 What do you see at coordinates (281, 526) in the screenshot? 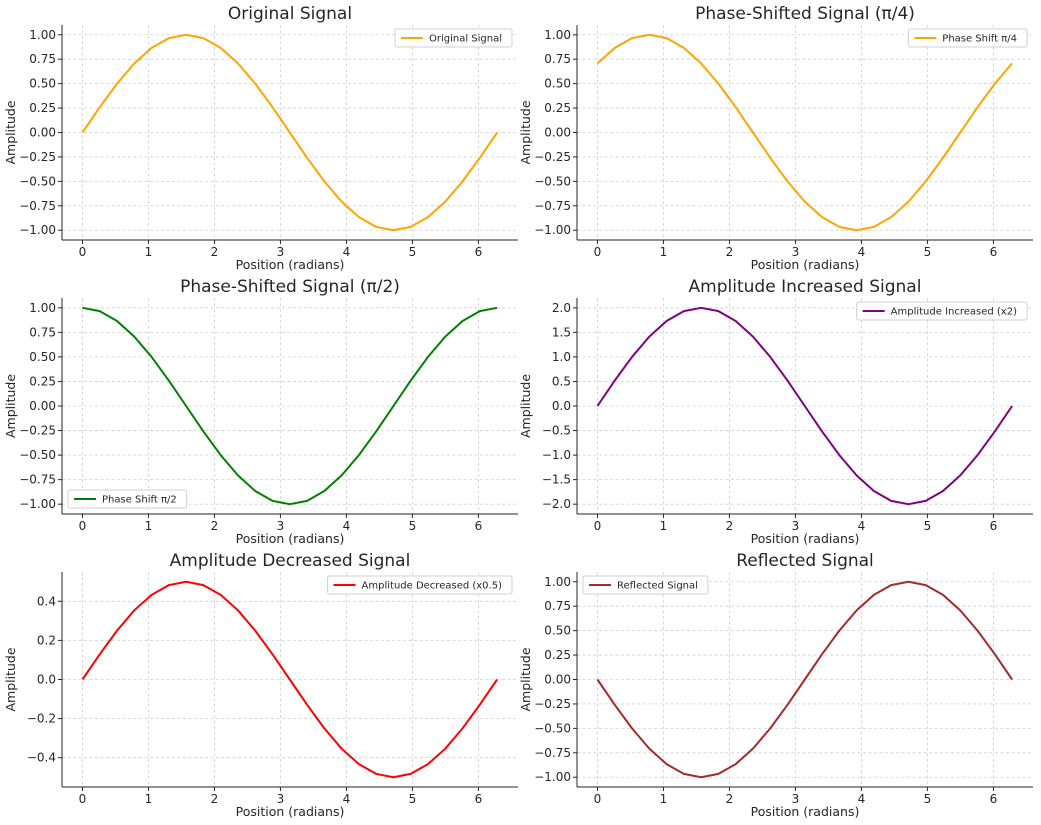
I see `x-tick-label: 3` at bounding box center [281, 526].